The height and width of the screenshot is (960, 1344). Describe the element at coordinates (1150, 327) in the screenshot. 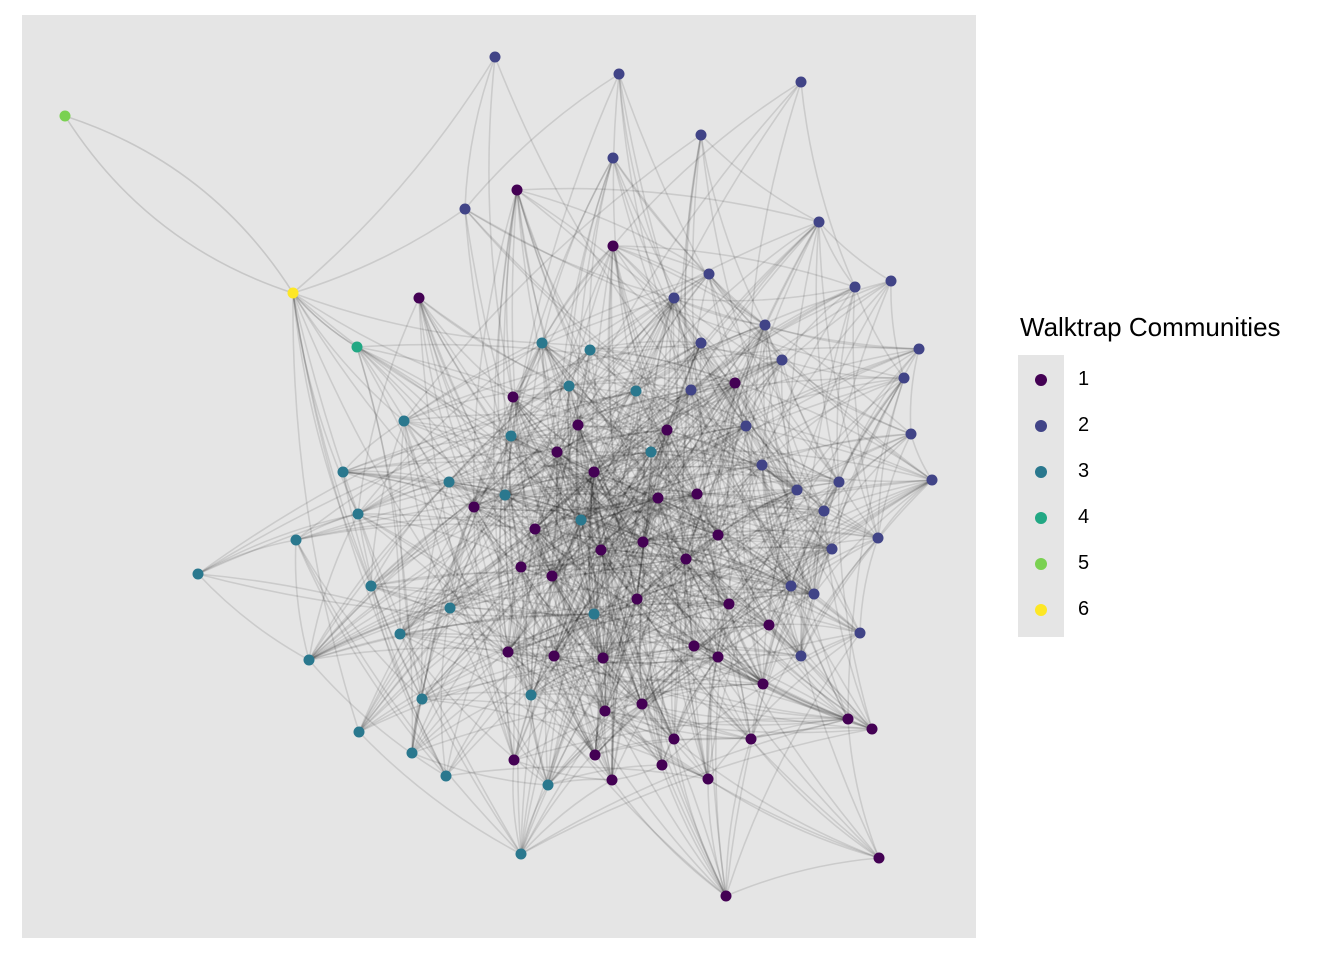

I see `legend-title: Walktrap Communities` at that location.